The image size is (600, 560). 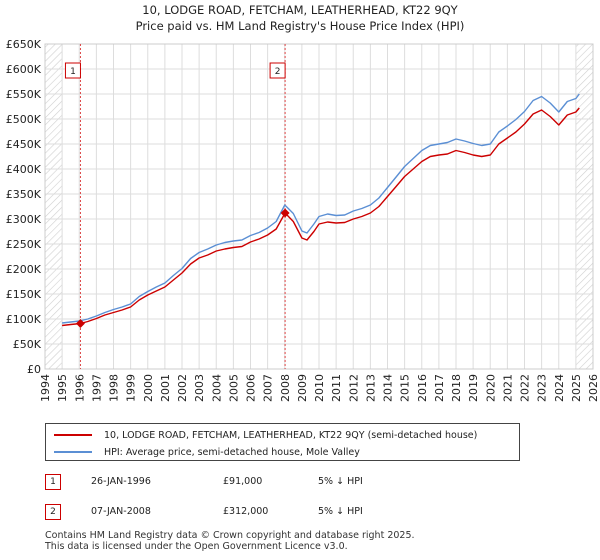 What do you see at coordinates (542, 388) in the screenshot?
I see `x-tick-label: 2023` at bounding box center [542, 388].